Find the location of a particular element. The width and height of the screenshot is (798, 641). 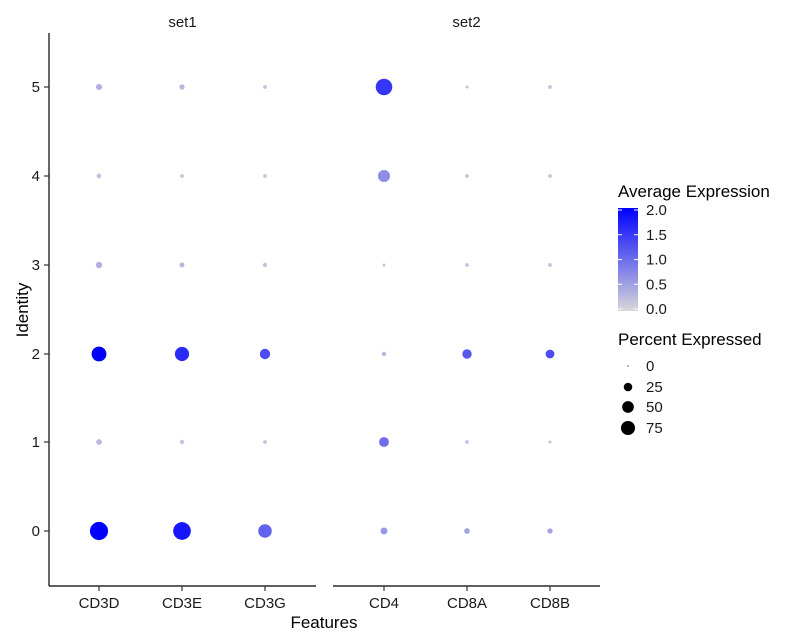

color-legend-title: Average Expression is located at coordinates (694, 191).